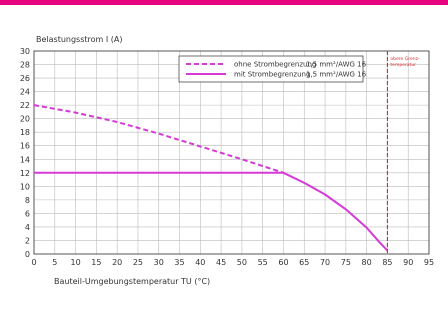 The image size is (448, 326). Describe the element at coordinates (275, 65) in the screenshot. I see `legend-label-ohne: ohne Strombegrenzung` at that location.